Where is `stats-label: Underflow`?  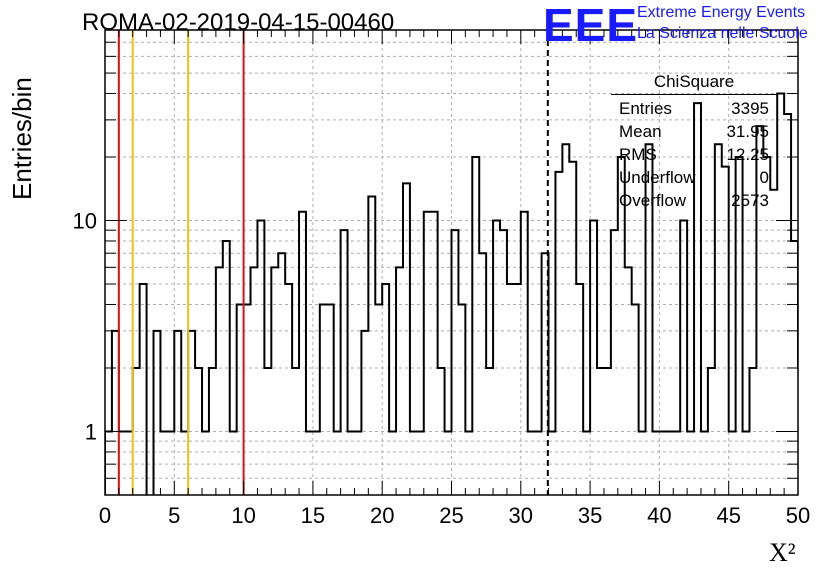 stats-label: Underflow is located at coordinates (657, 177).